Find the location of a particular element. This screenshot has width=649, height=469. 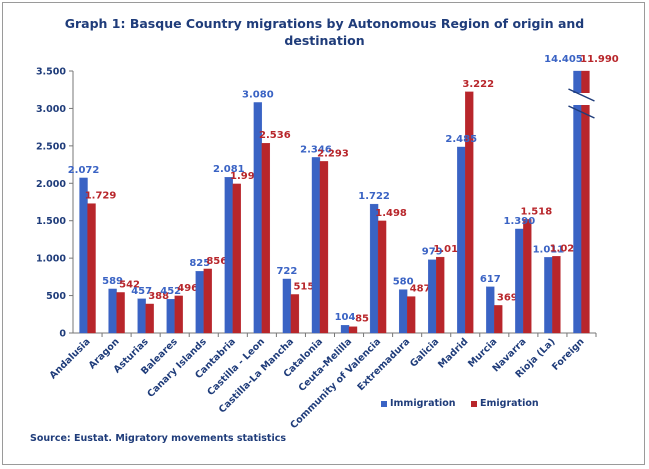

data-label-emigration: 1.518 is located at coordinates (537, 211).